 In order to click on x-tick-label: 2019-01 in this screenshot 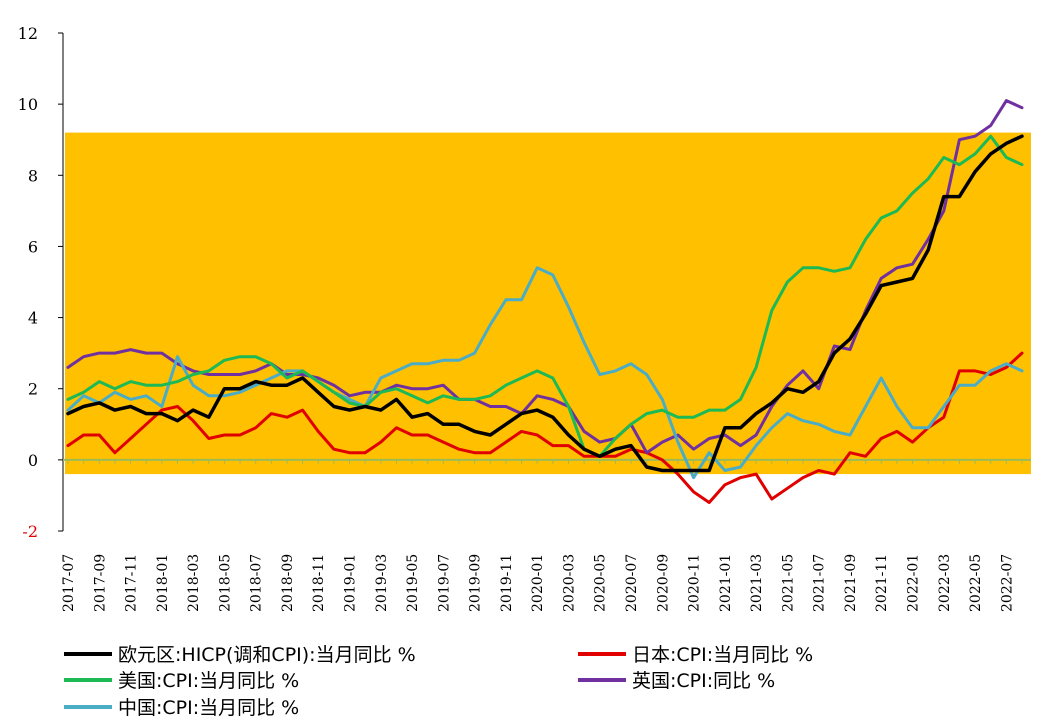, I will do `click(351, 583)`.